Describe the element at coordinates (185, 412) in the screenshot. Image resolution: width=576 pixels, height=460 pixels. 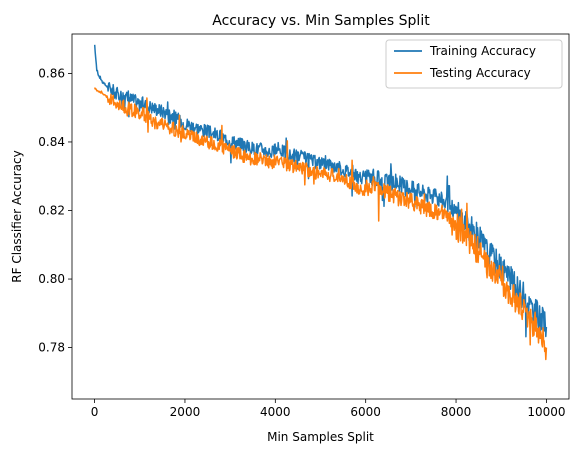
I see `x-tick-label: 2000` at that location.